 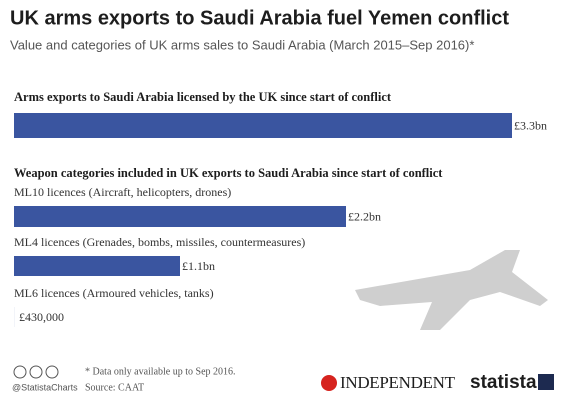 What do you see at coordinates (36, 372) in the screenshot?
I see `cc-icons` at bounding box center [36, 372].